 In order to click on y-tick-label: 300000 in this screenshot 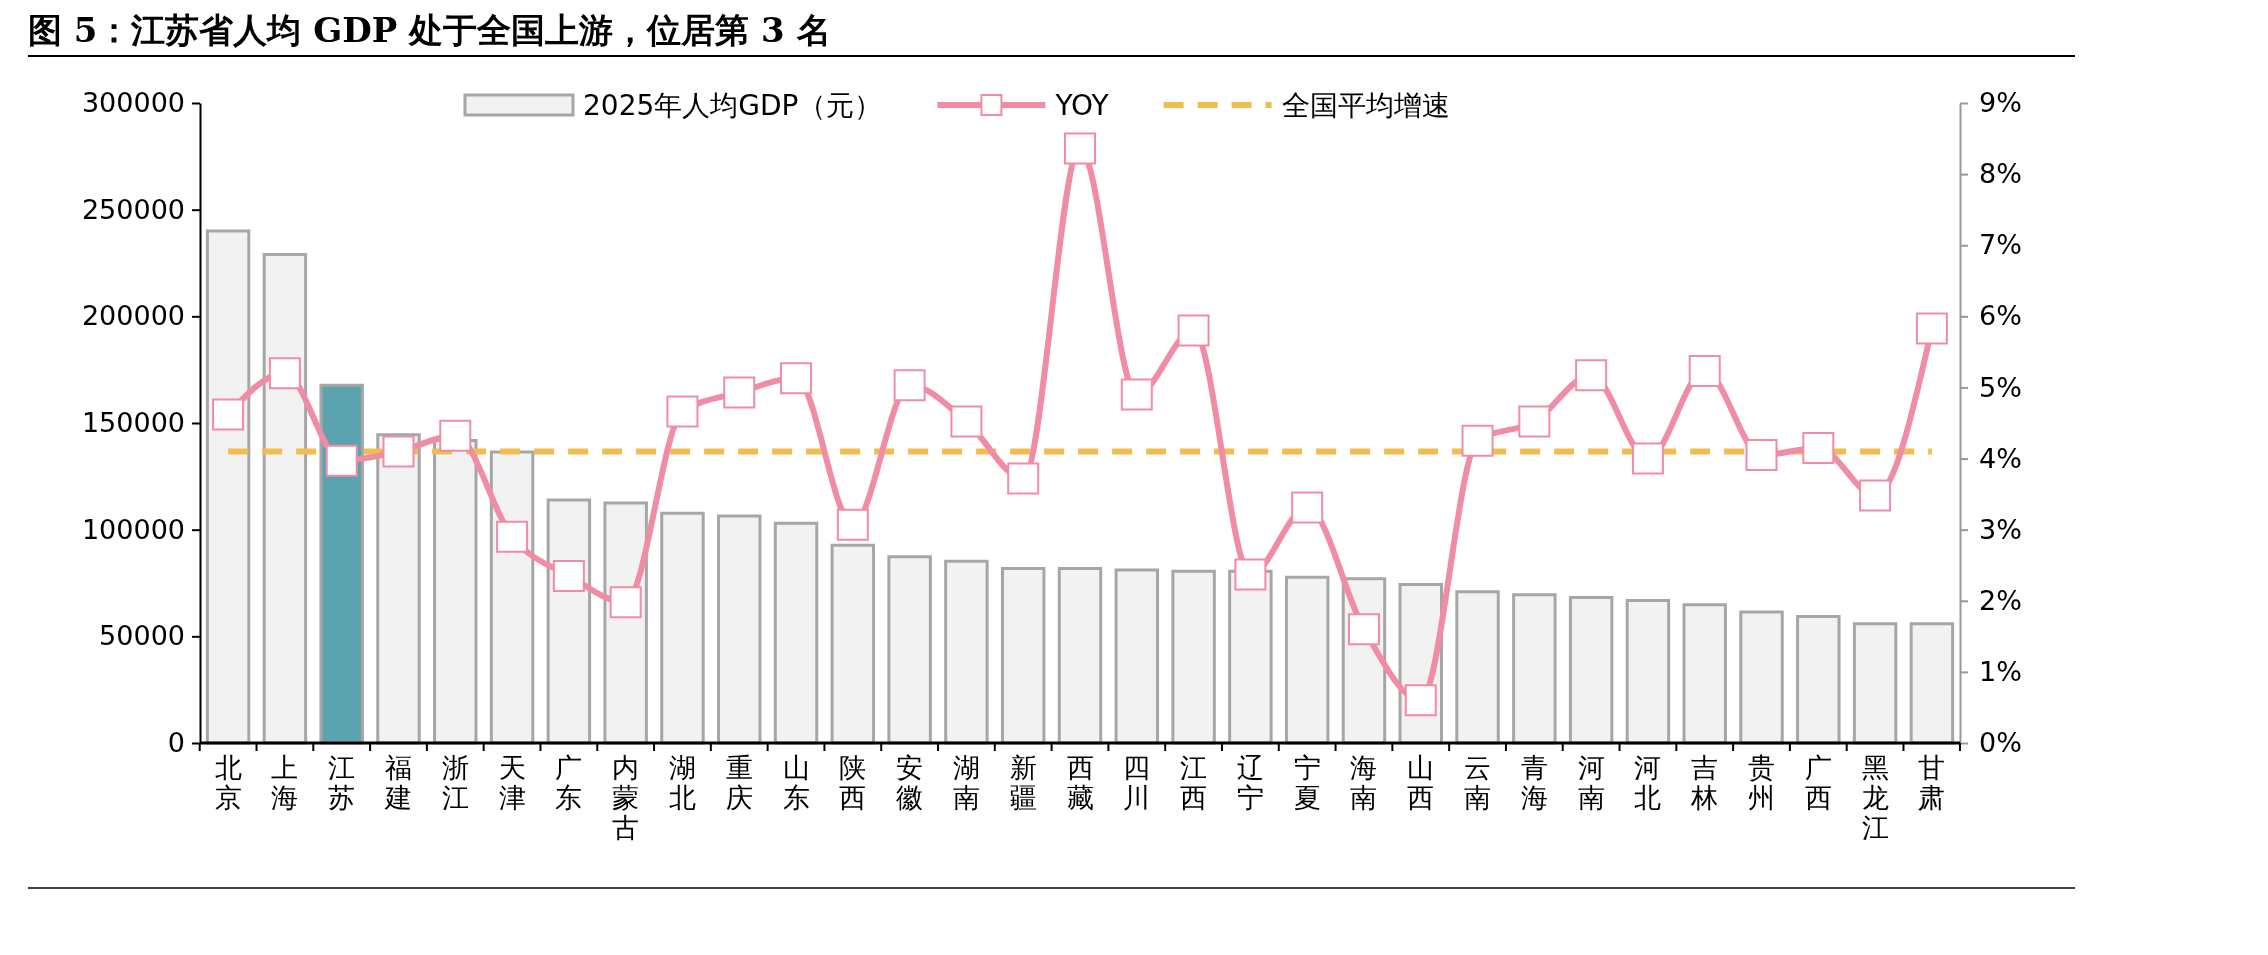, I will do `click(133, 103)`.